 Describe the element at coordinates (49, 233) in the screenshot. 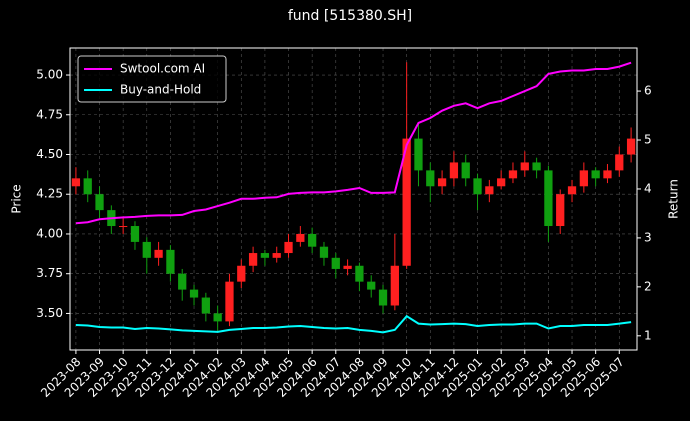

I see `y-tick-label: 4.00` at that location.